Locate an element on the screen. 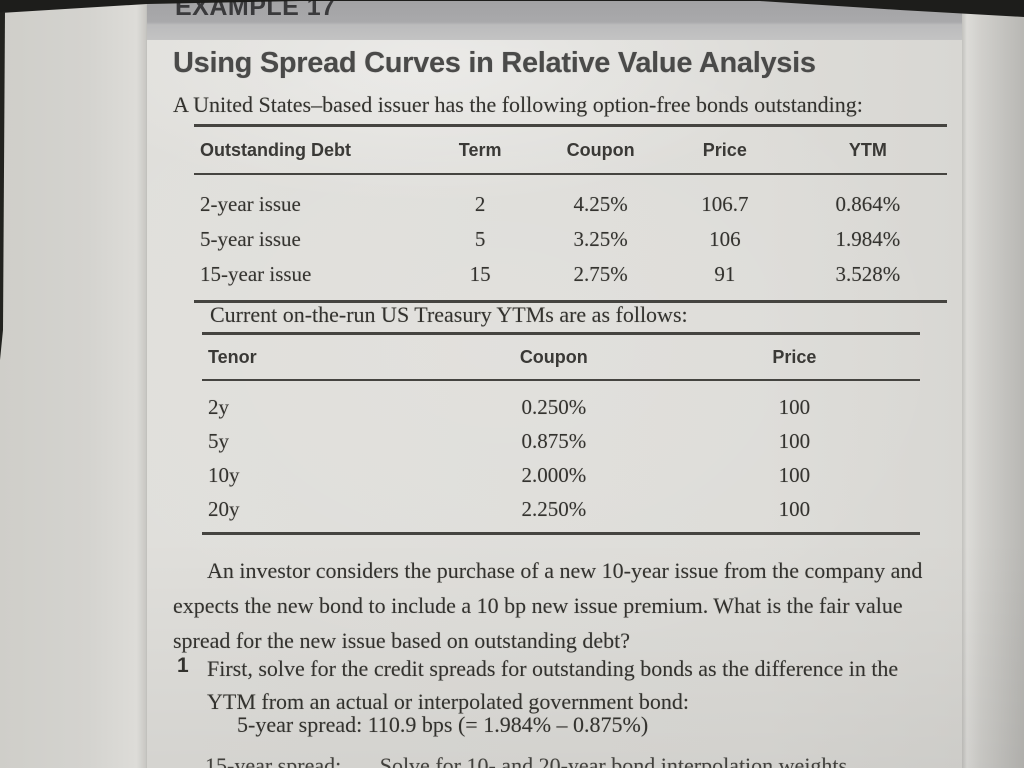  table-row: 5y 0.875% 100 is located at coordinates (561, 441).